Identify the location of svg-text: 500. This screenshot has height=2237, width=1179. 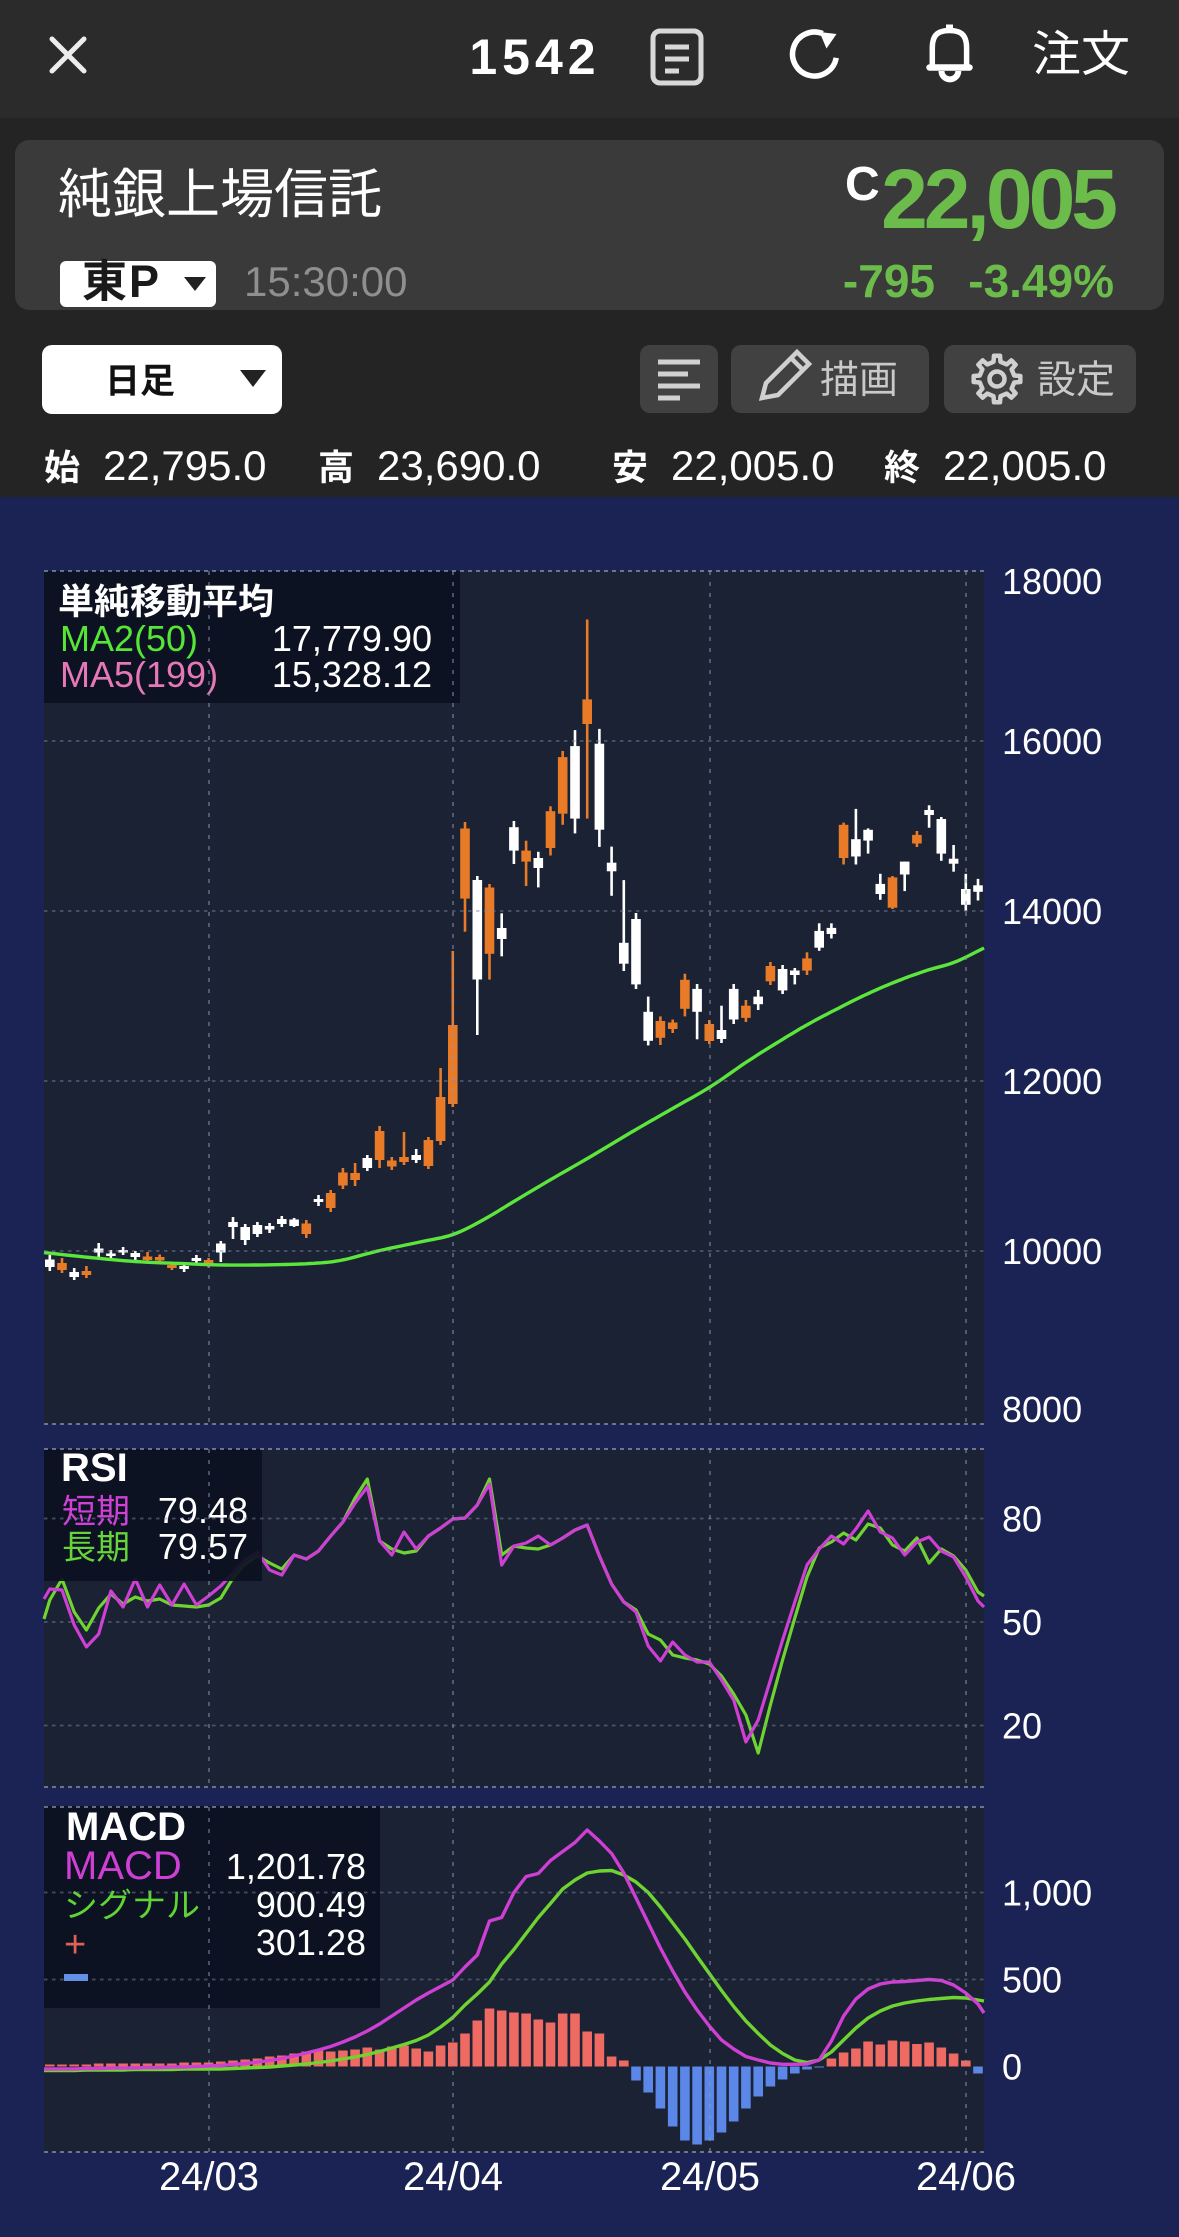
(1032, 1980).